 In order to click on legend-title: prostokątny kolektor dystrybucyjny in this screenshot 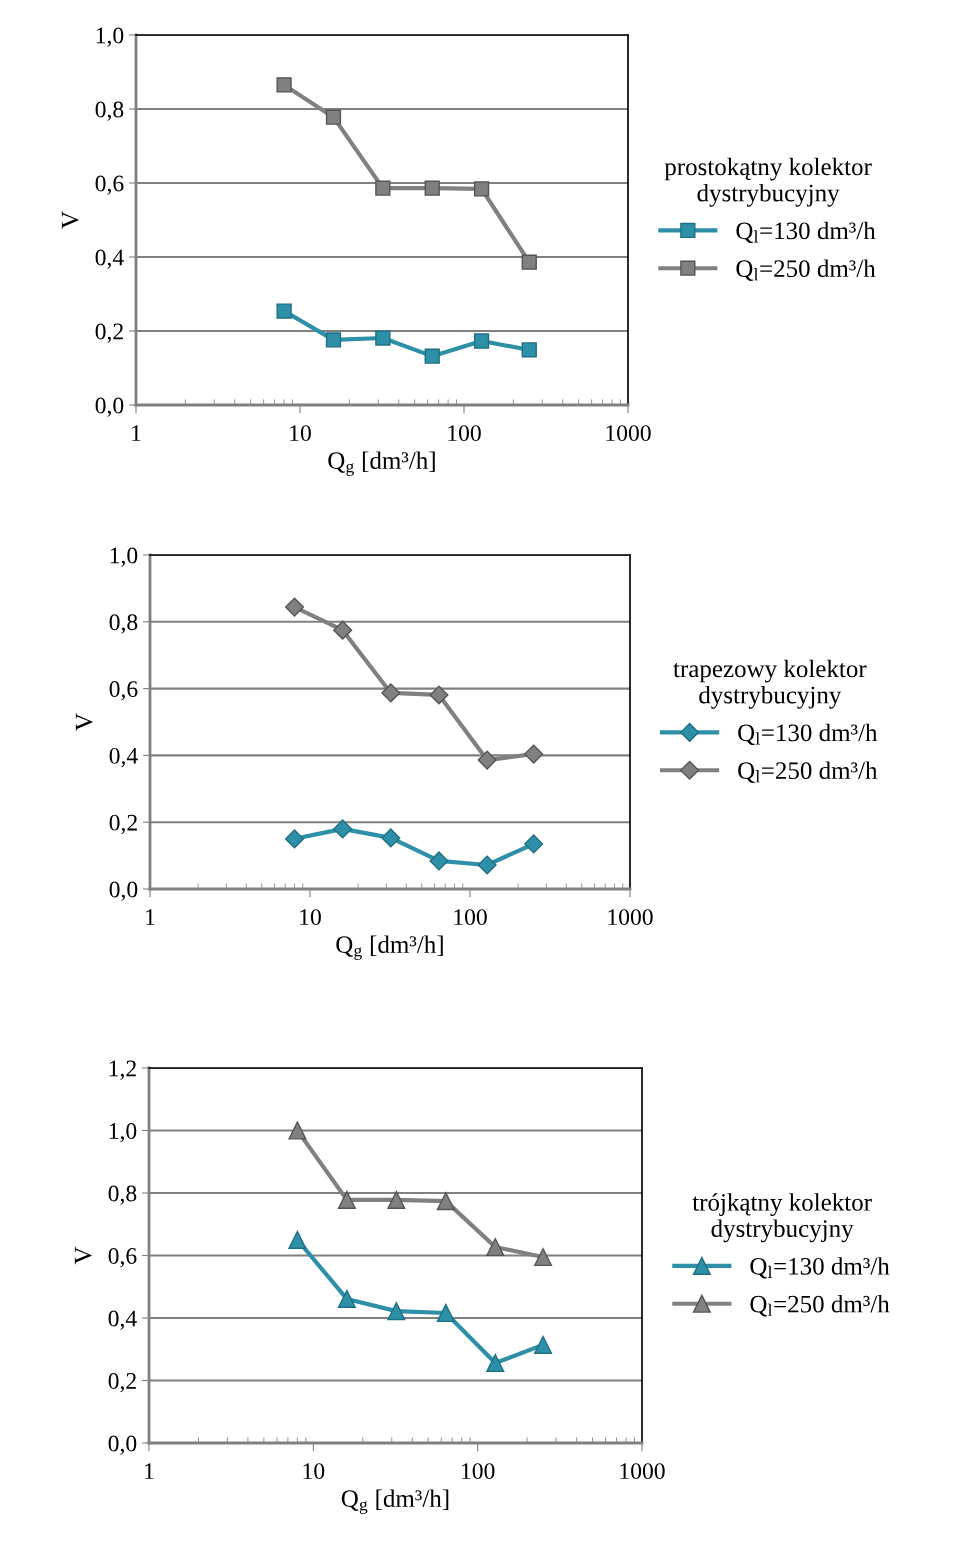, I will do `click(768, 182)`.